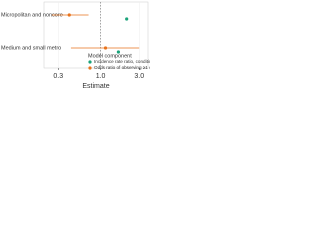 This screenshot has height=240, width=320. I want to click on x-tick-label: 1.0, so click(101, 76).